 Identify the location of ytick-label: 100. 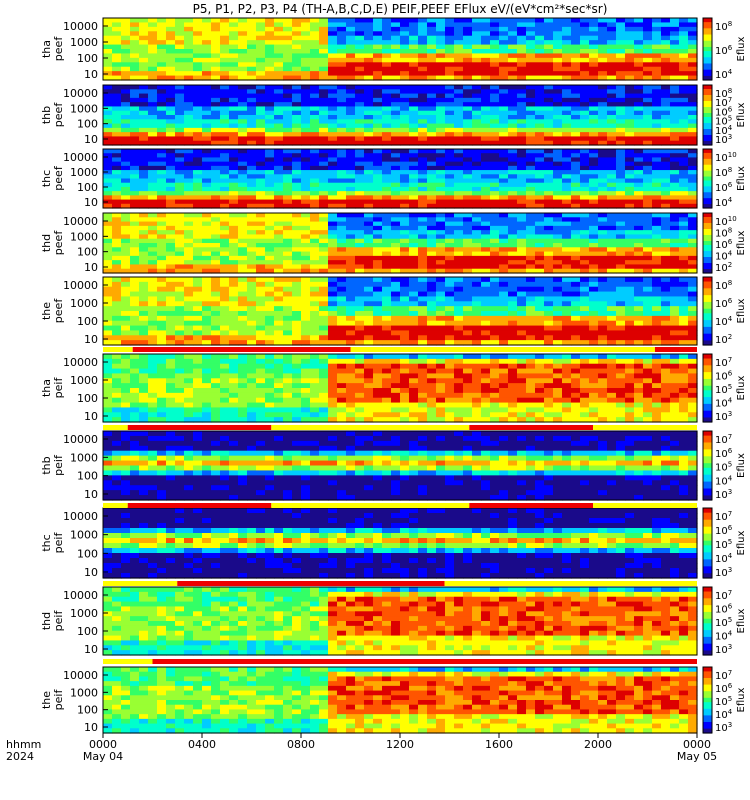
(87, 187).